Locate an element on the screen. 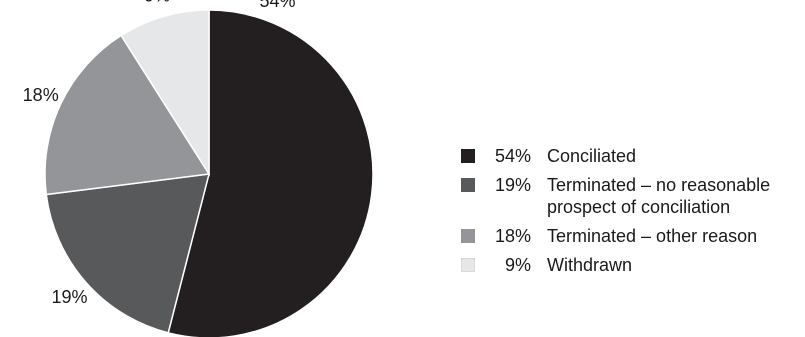 The image size is (805, 337). legend-item-withdrawn: 9% Withdrawn is located at coordinates (631, 265).